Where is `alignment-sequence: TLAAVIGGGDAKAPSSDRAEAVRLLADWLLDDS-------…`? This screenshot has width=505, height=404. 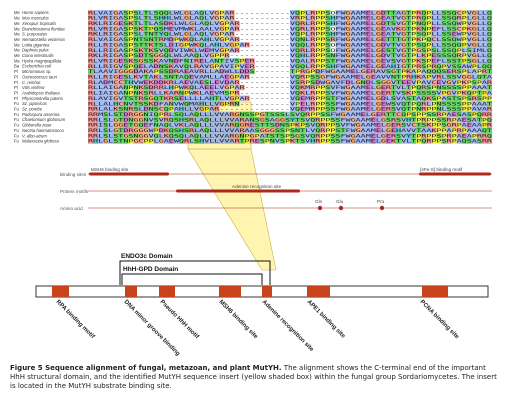
alignment-sequence: TLAAVIGGGDAKAPSSDRAEAVRLLADWLLDDS-------… is located at coordinates (290, 72).